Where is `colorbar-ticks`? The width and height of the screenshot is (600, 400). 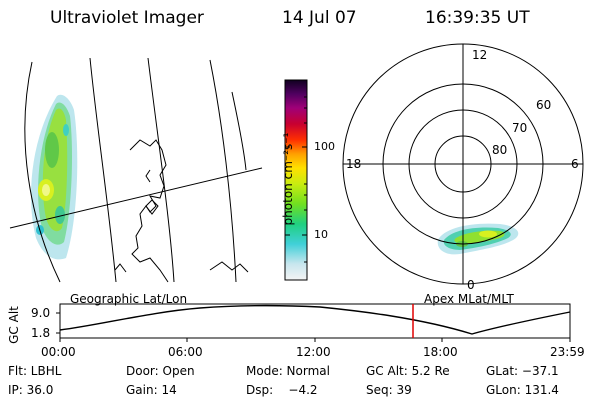 colorbar-ticks is located at coordinates (296, 179).